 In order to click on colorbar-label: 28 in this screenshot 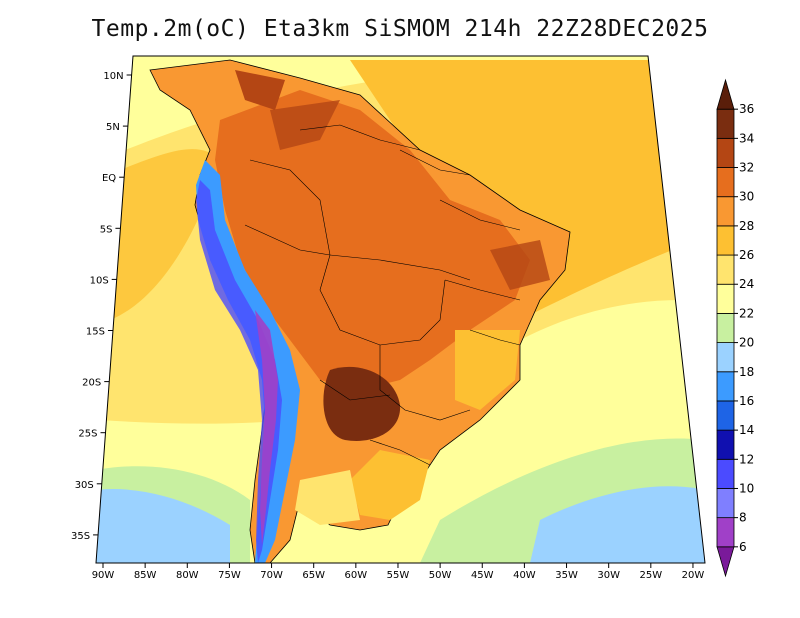, I will do `click(746, 226)`.